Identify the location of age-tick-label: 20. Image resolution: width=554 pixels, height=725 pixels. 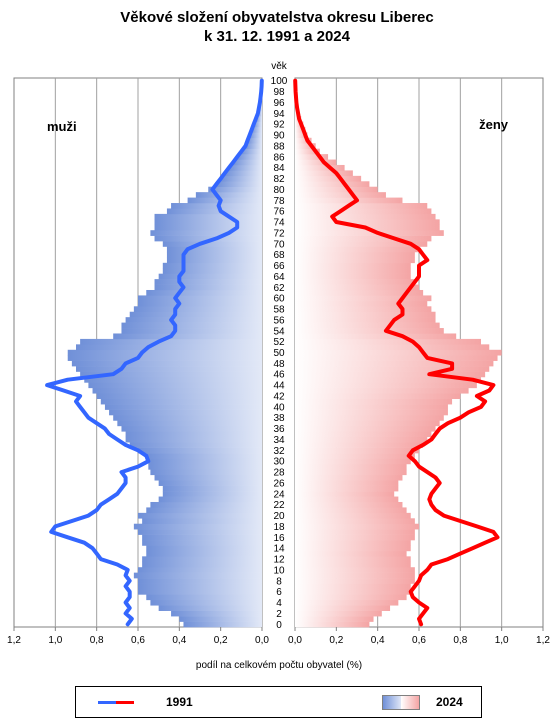
(279, 516).